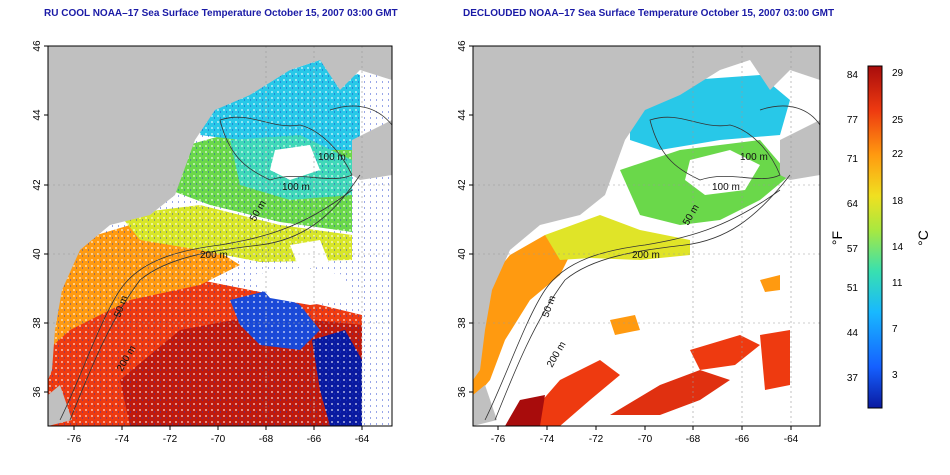  What do you see at coordinates (897, 283) in the screenshot?
I see `c-tick-11: 11` at bounding box center [897, 283].